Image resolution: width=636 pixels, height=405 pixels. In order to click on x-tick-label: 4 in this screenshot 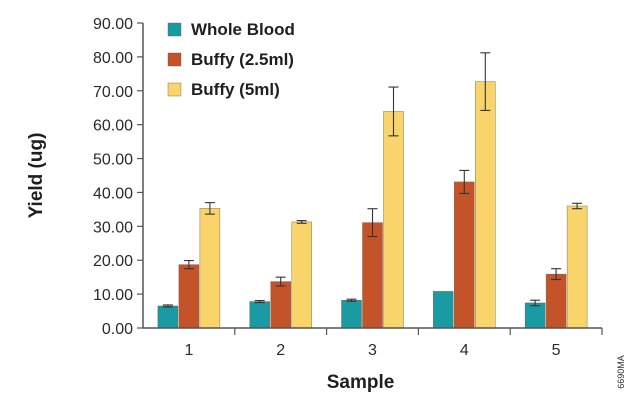, I will do `click(464, 350)`.